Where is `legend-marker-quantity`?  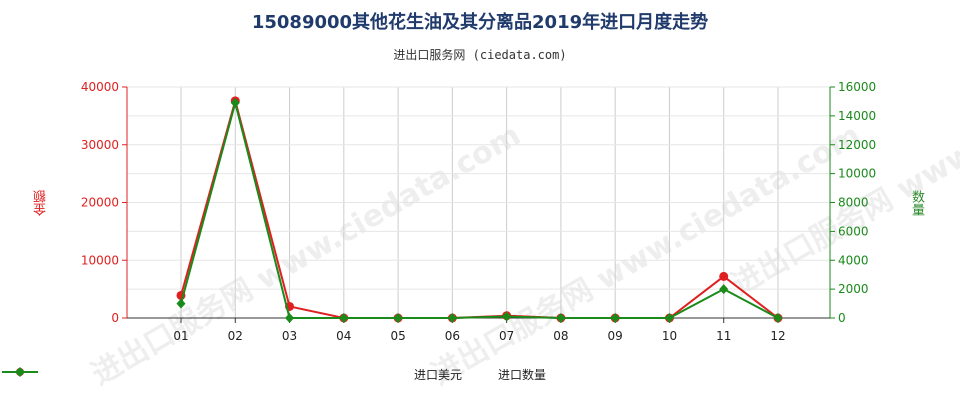
legend-marker-quantity is located at coordinates (20, 372).